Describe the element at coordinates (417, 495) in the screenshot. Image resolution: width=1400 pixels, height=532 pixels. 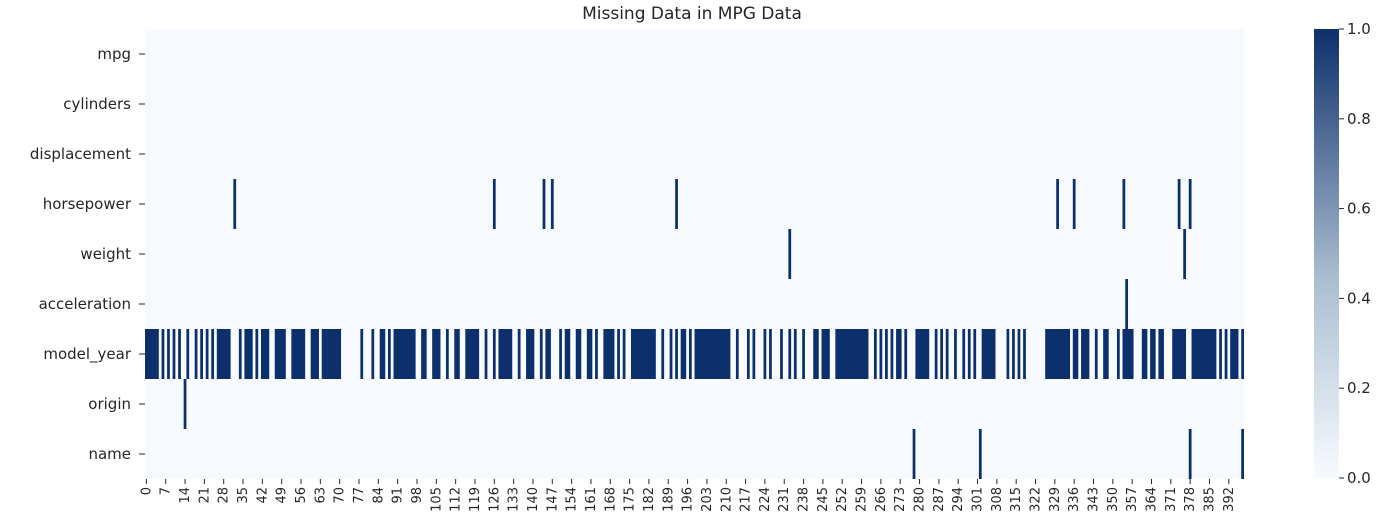
I see `x-tick-label: 98` at that location.